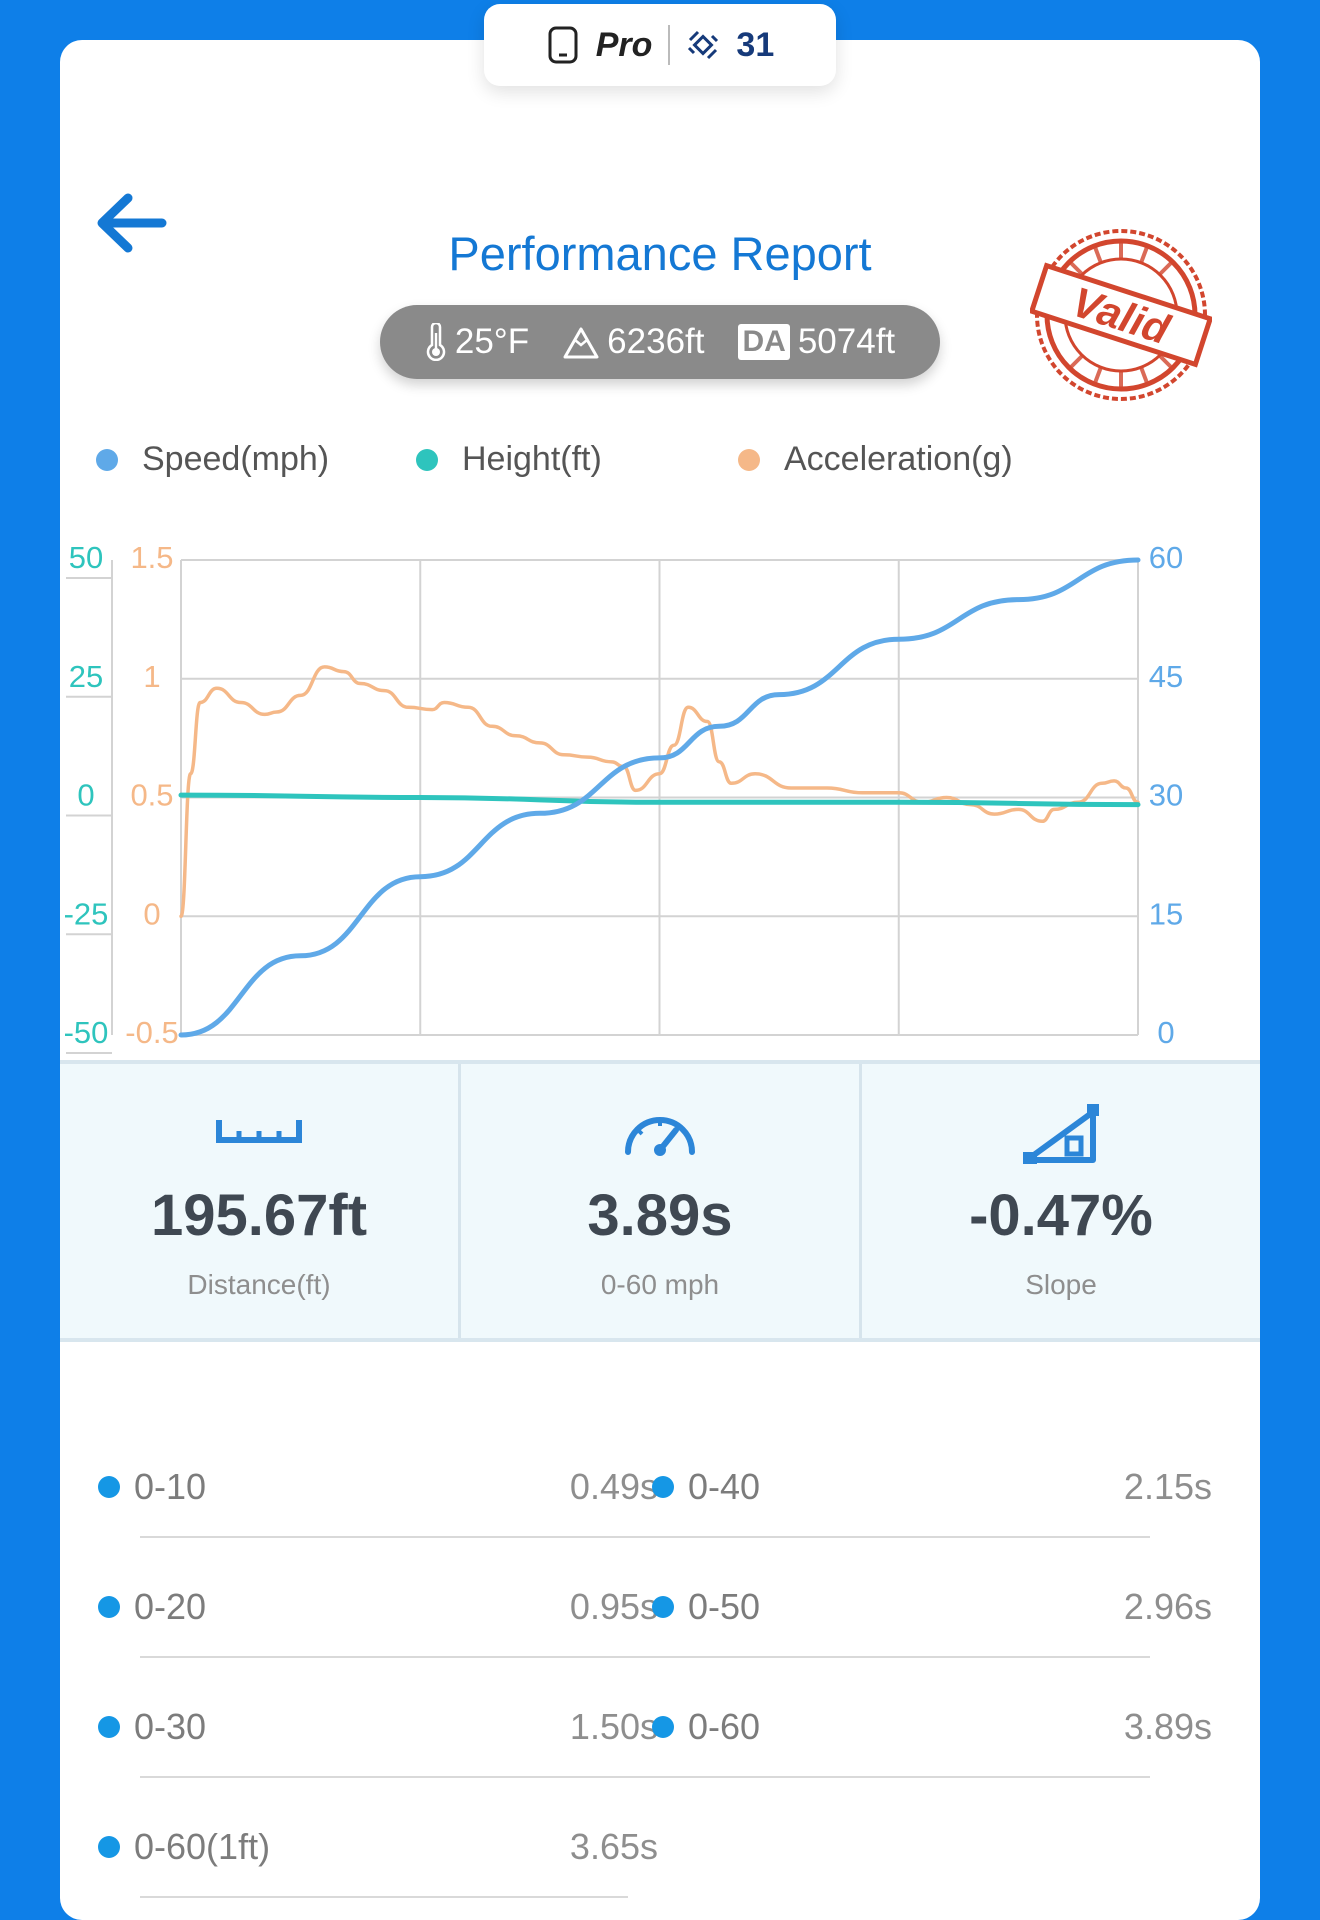 This screenshot has height=1920, width=1320. Describe the element at coordinates (660, 45) in the screenshot. I see `pro-badge: Pro 31` at that location.